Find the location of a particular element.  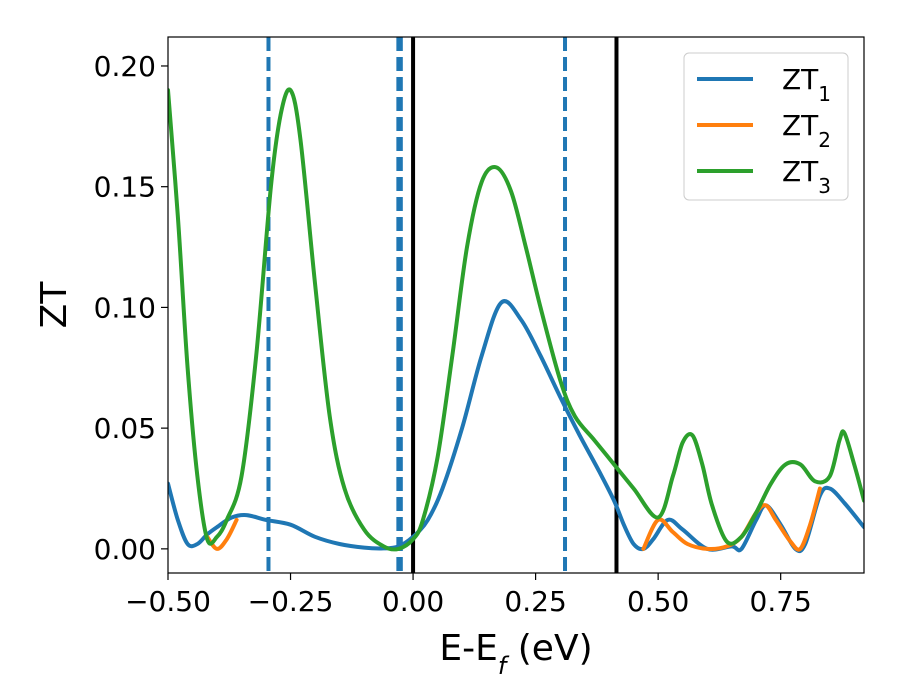

x-tick-label: 0.50 is located at coordinates (658, 601).